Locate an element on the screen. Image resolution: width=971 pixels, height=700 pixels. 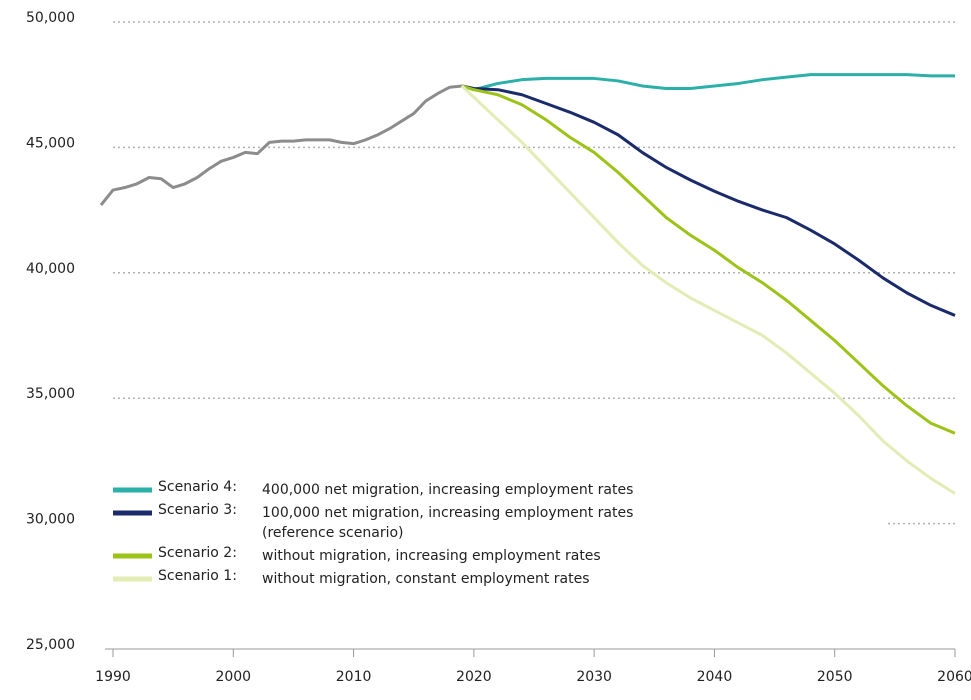
x-tick-label: 2040 is located at coordinates (715, 677).